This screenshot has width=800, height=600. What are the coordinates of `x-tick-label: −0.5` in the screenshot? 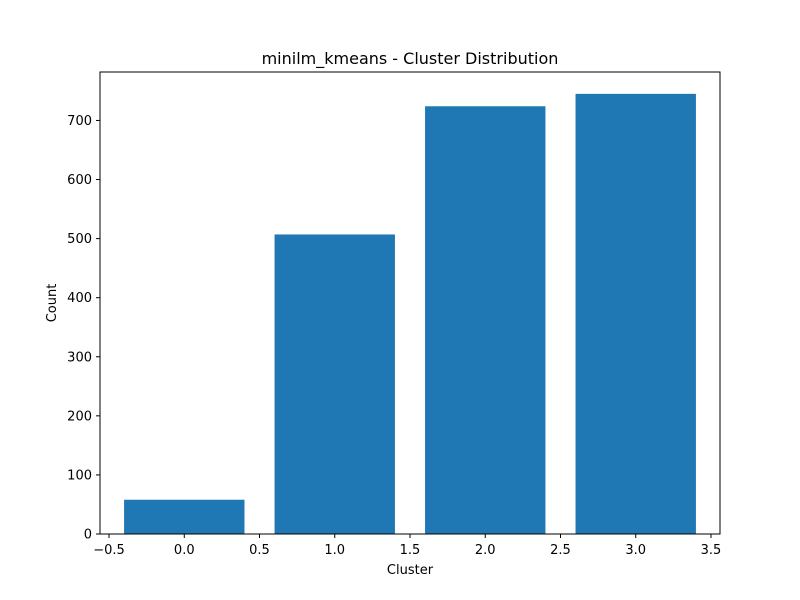 It's located at (109, 550).